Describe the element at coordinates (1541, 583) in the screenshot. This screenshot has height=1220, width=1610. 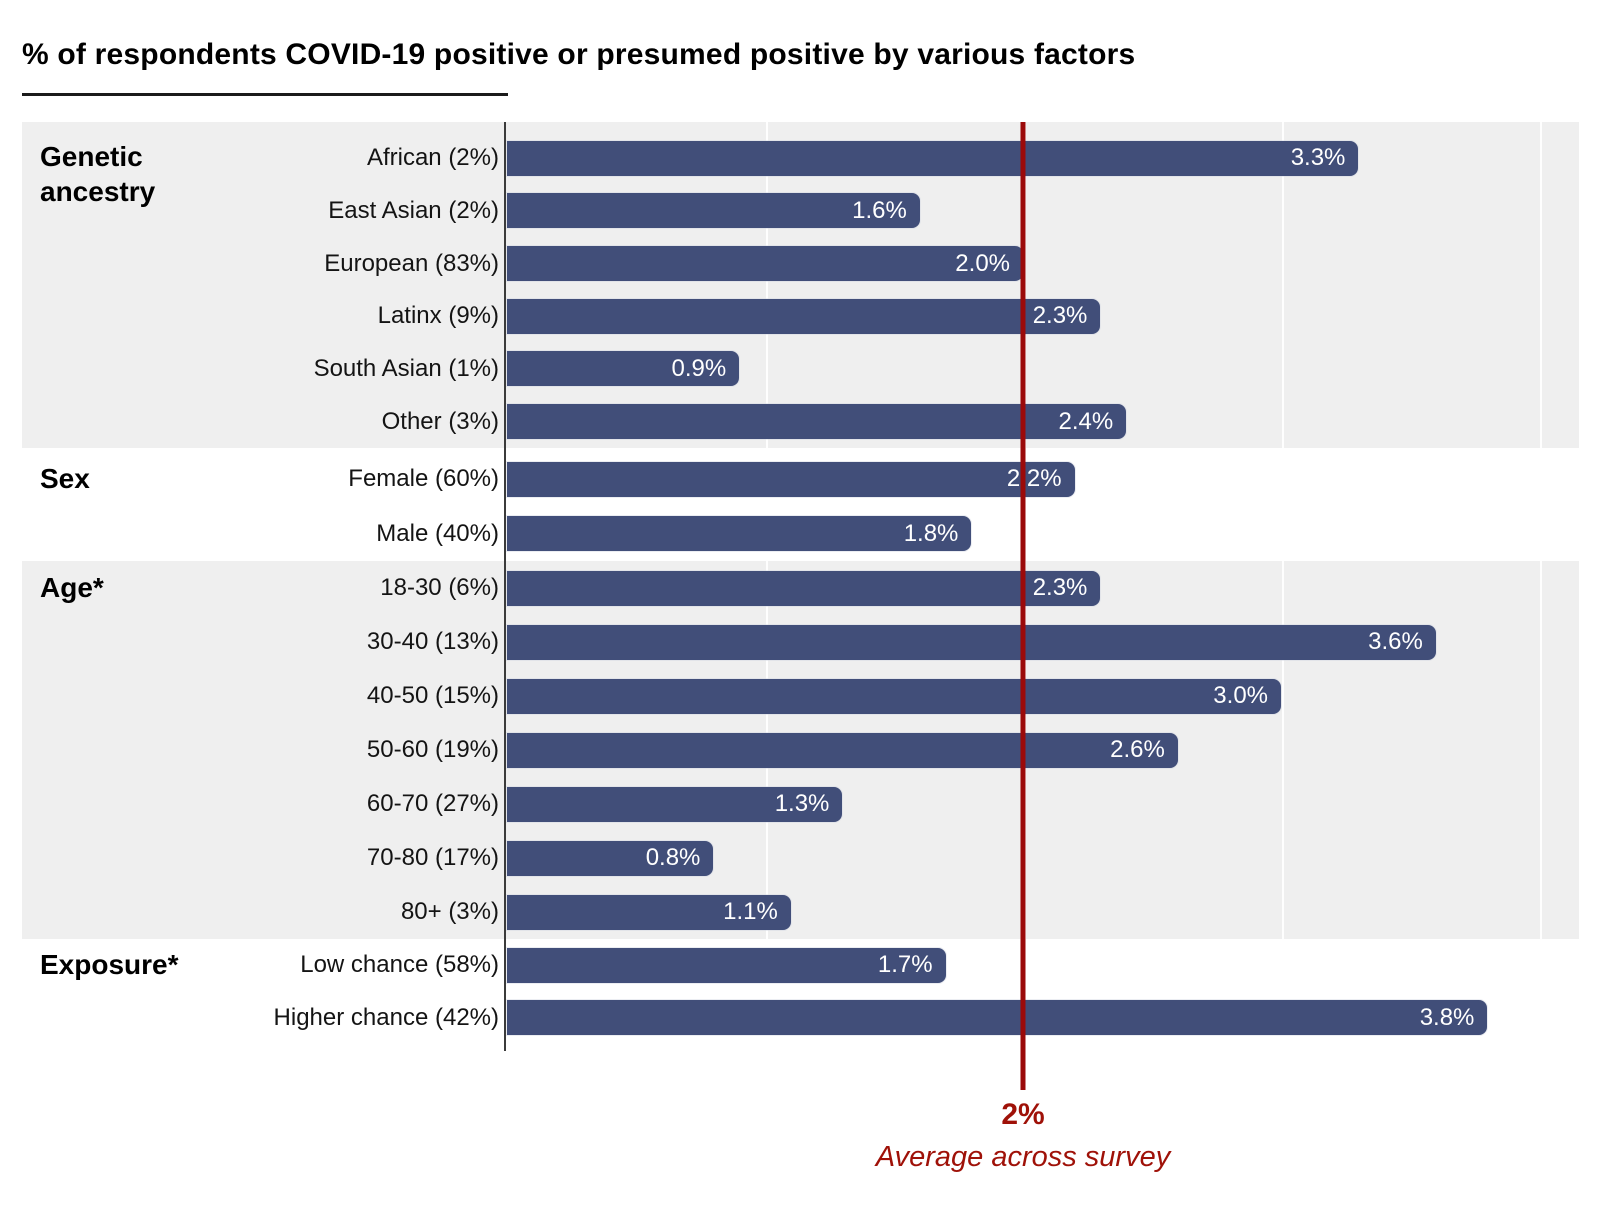
I see `gridline-4pct` at that location.